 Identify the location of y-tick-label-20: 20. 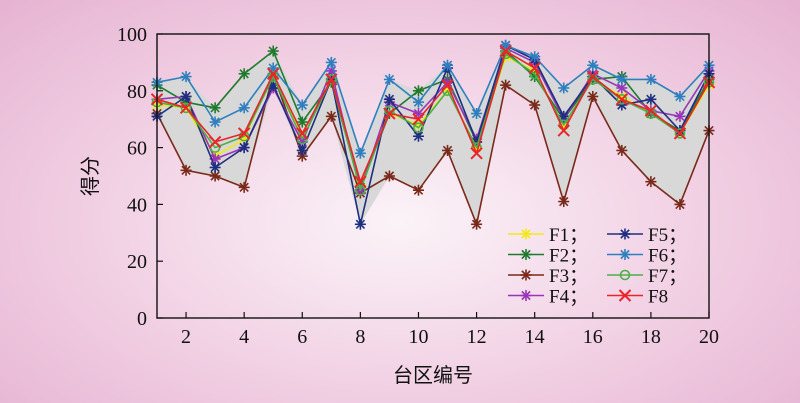
(137, 262).